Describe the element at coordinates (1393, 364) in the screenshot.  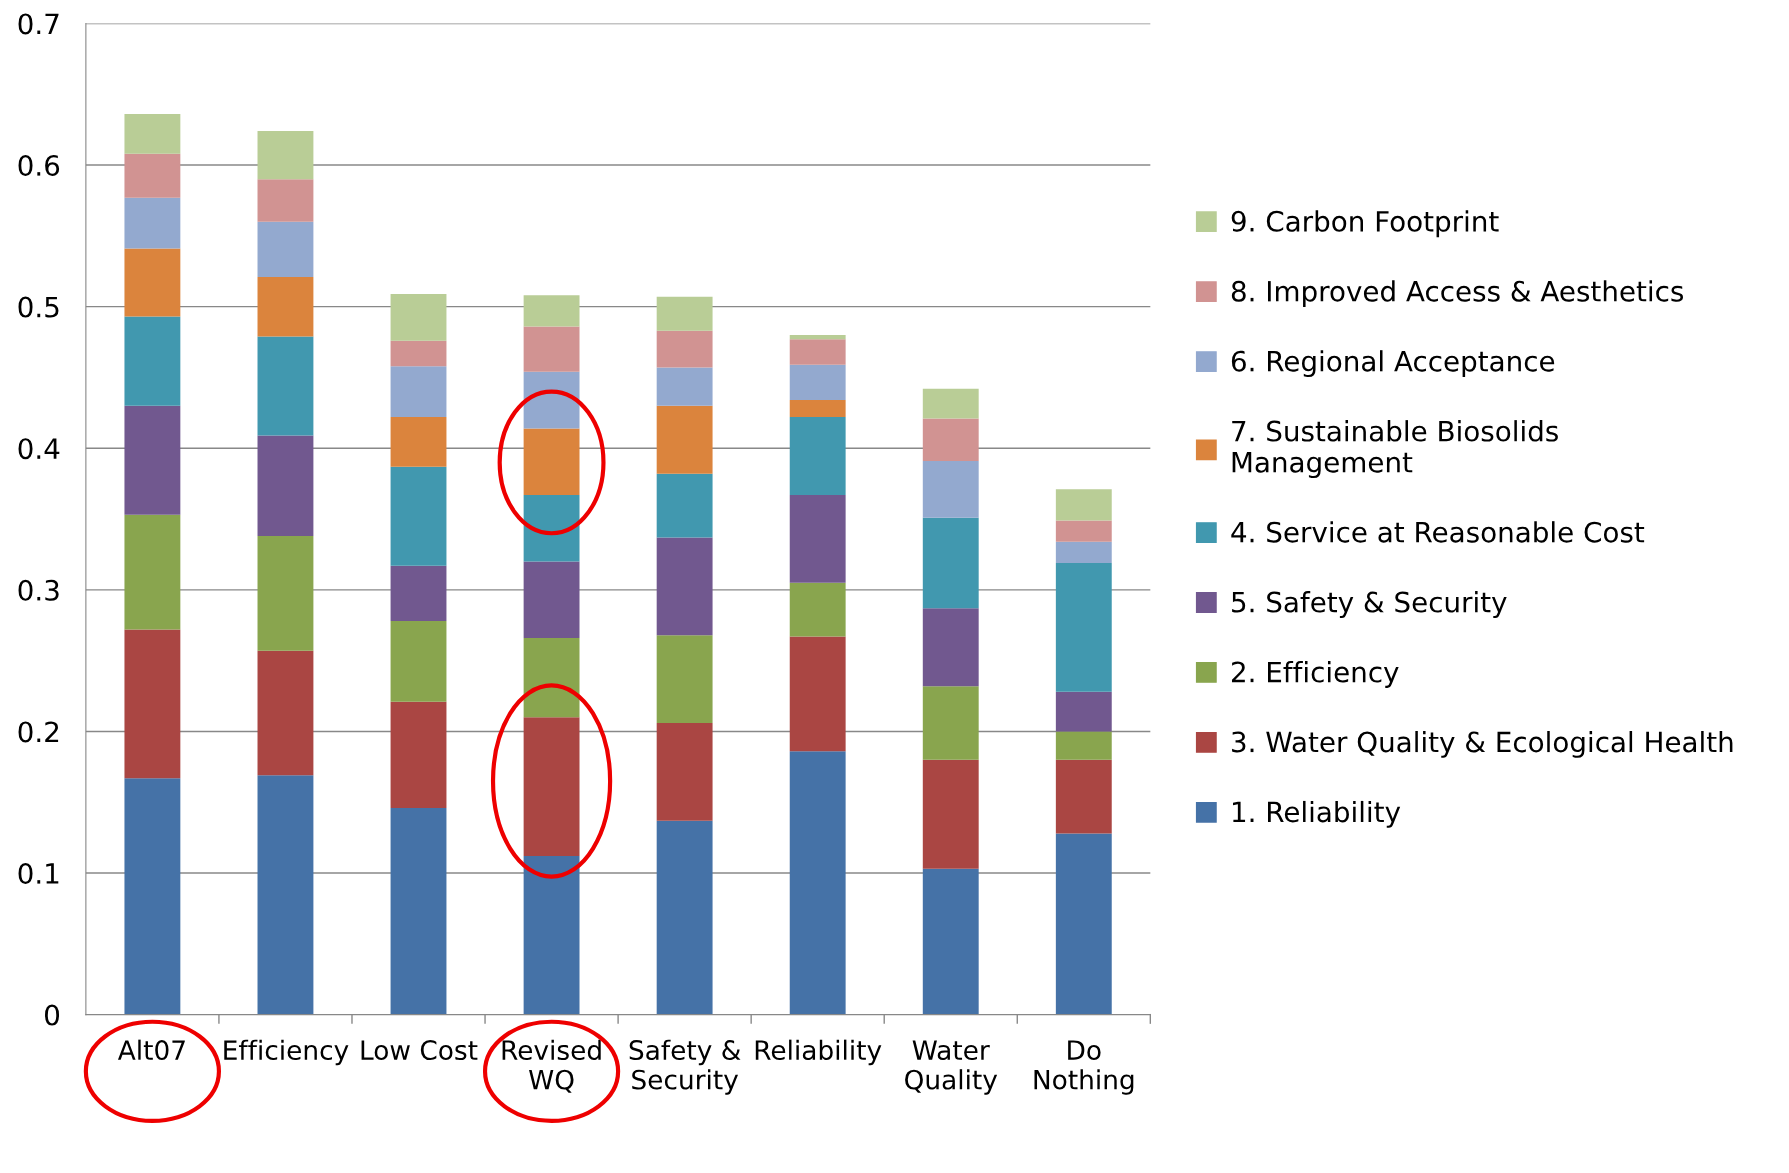
I see `legend-label: 6. Regional Acceptance` at that location.